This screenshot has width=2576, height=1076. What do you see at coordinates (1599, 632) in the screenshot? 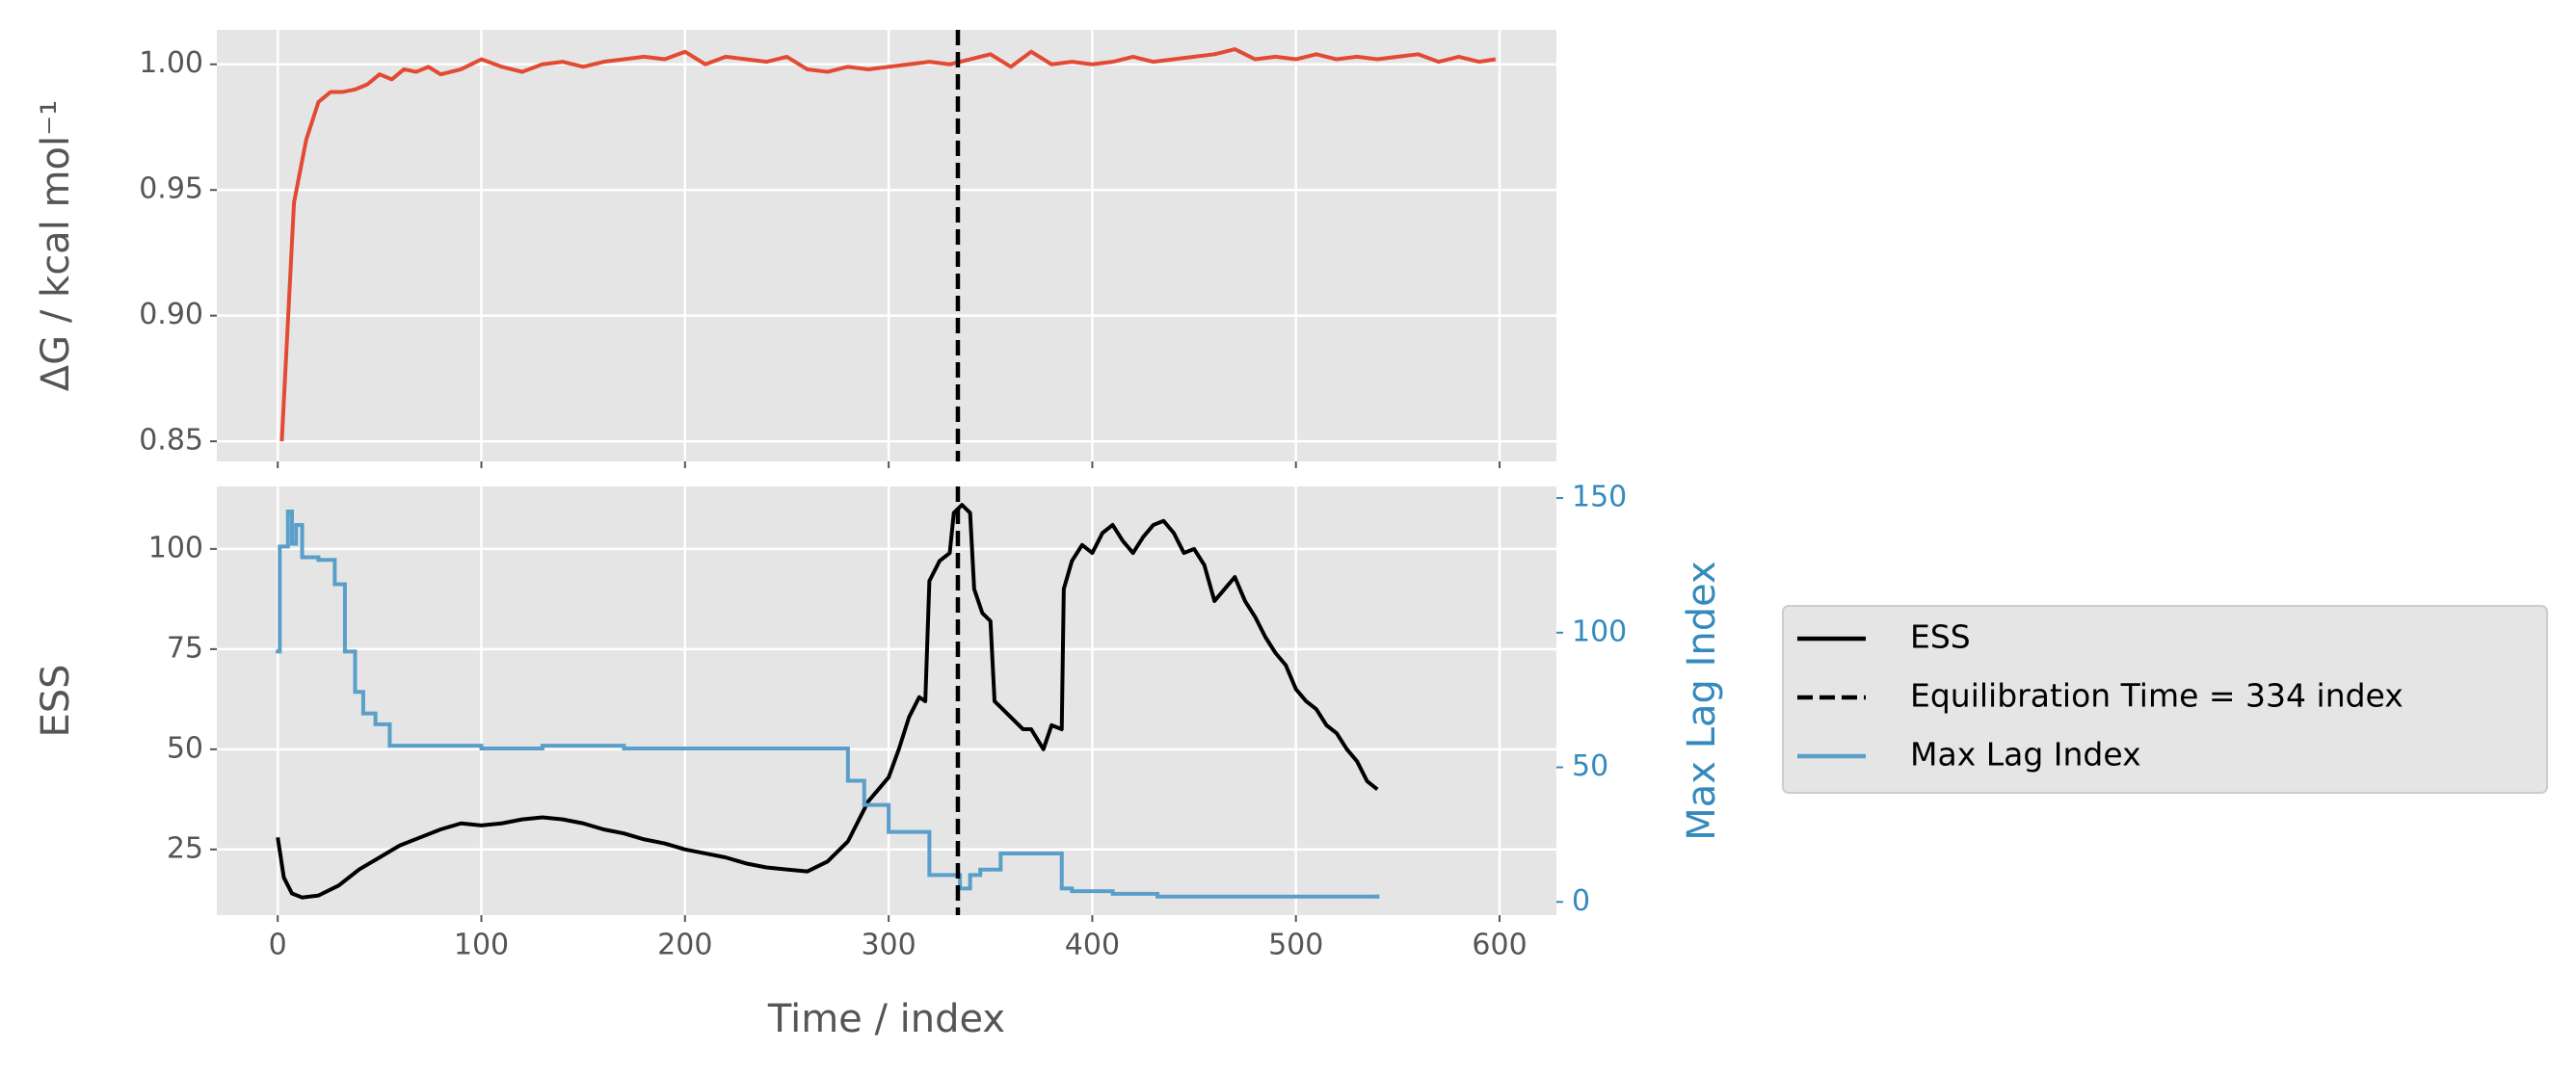
I see `y2-tick-label: 100` at bounding box center [1599, 632].